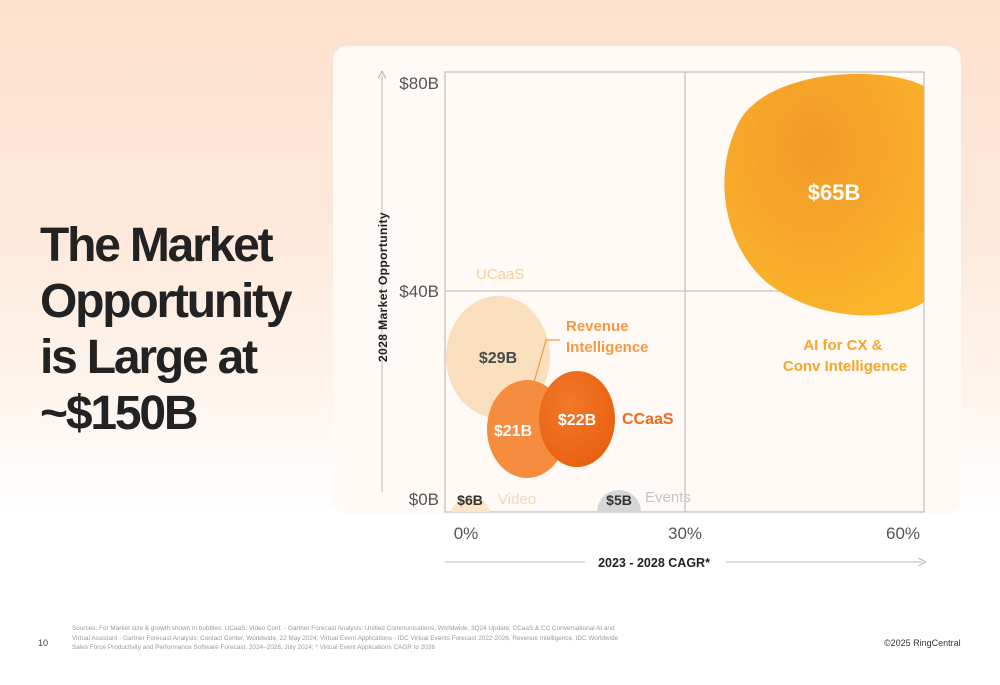 The width and height of the screenshot is (1000, 685). Describe the element at coordinates (834, 192) in the screenshot. I see `bubble-value-label: $65B` at that location.